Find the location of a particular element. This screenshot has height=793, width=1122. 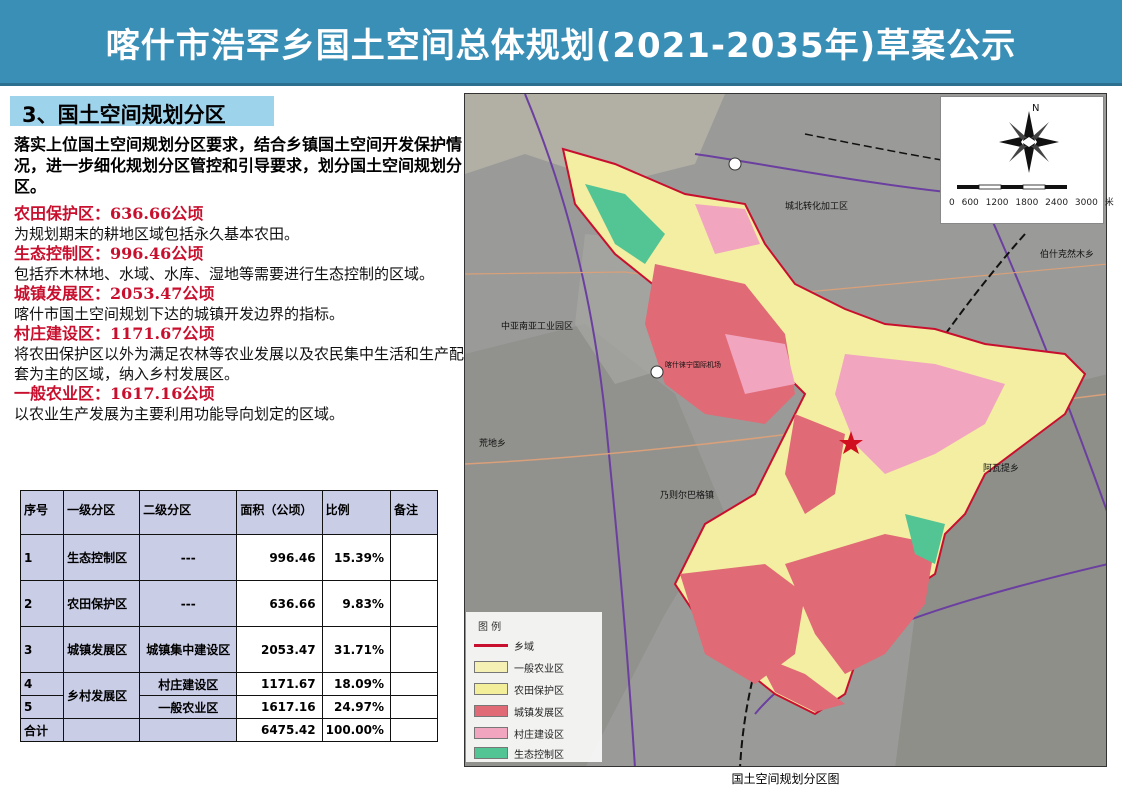

zone-desc: 喀什市国土空间规划下达的城镇开发边界的指标。 is located at coordinates (179, 314).